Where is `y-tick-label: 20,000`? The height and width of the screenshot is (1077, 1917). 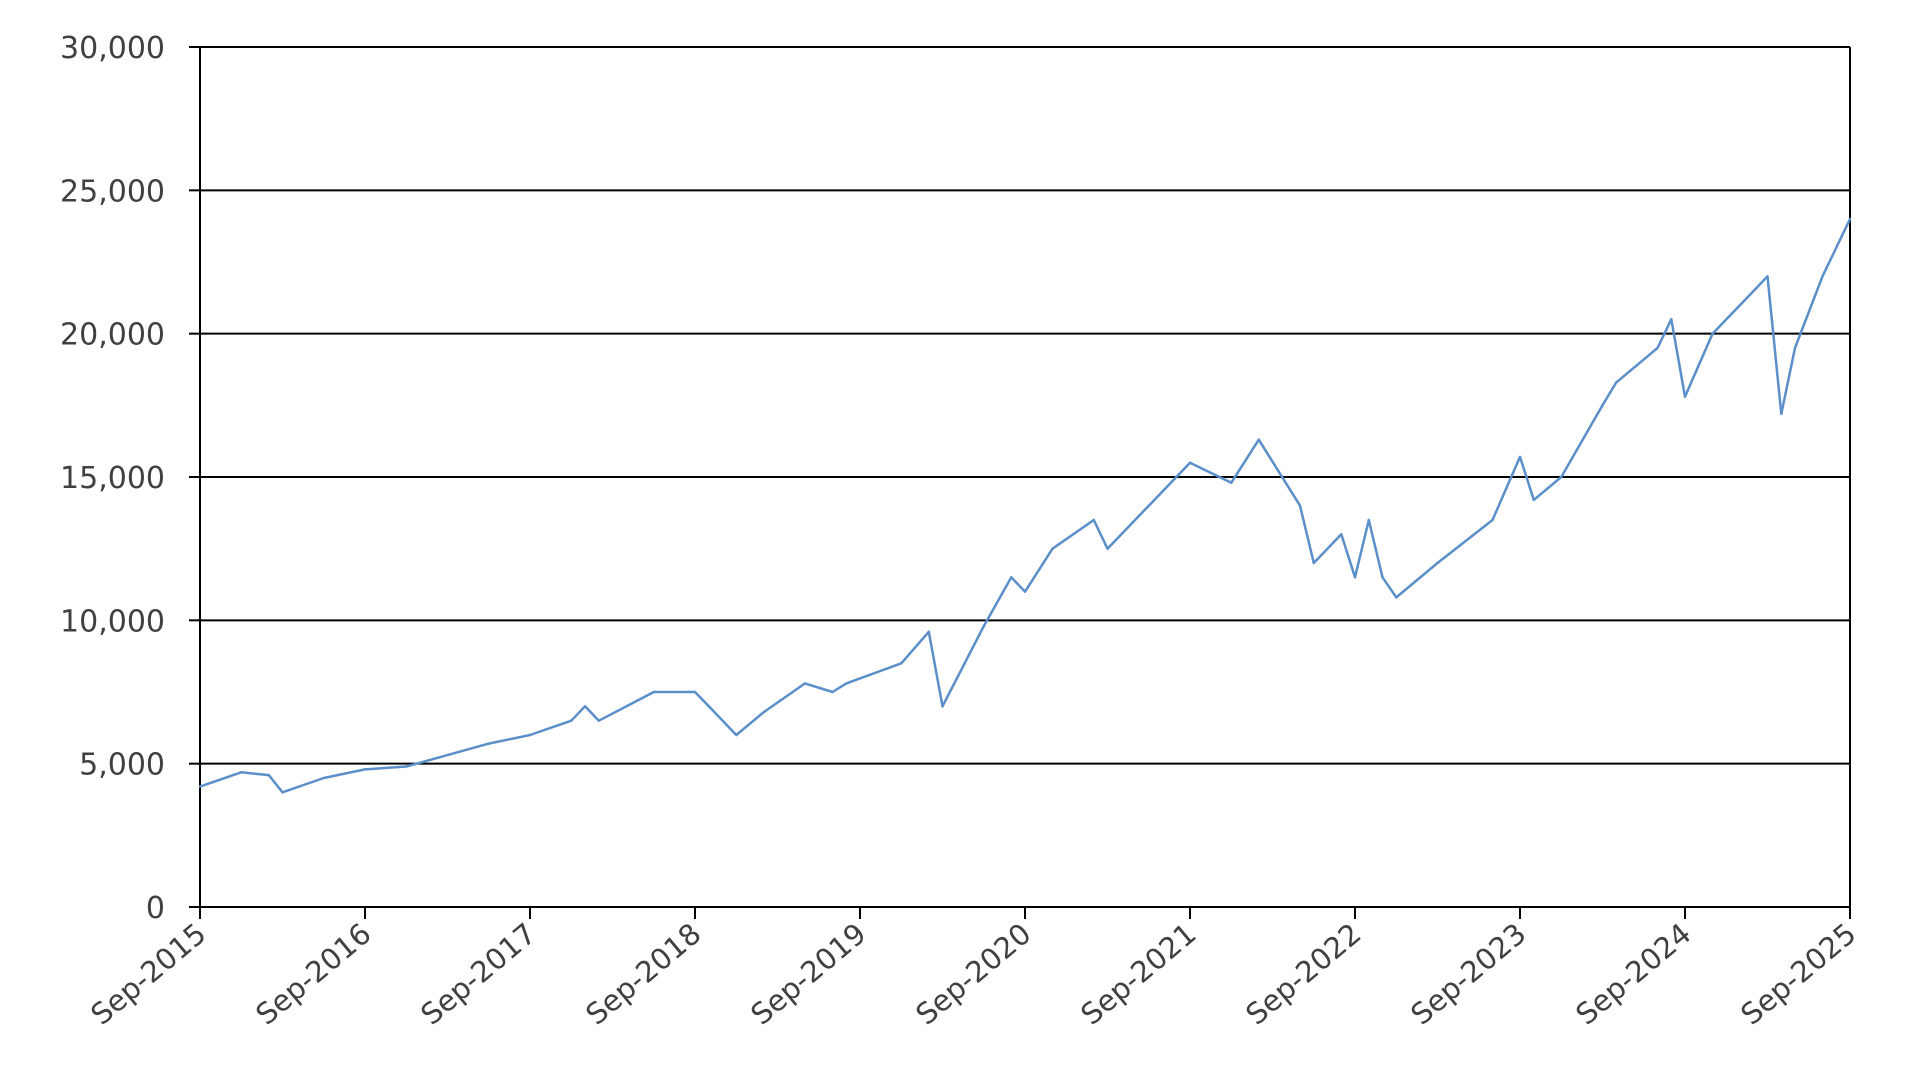 y-tick-label: 20,000 is located at coordinates (112, 335).